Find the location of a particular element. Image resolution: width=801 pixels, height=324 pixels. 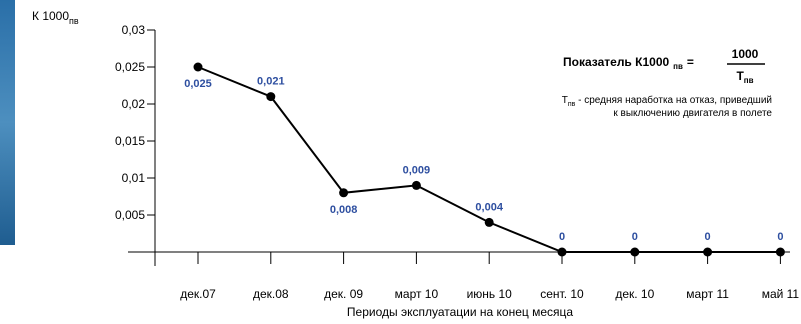

x-tick-label: дек.07 is located at coordinates (198, 294).